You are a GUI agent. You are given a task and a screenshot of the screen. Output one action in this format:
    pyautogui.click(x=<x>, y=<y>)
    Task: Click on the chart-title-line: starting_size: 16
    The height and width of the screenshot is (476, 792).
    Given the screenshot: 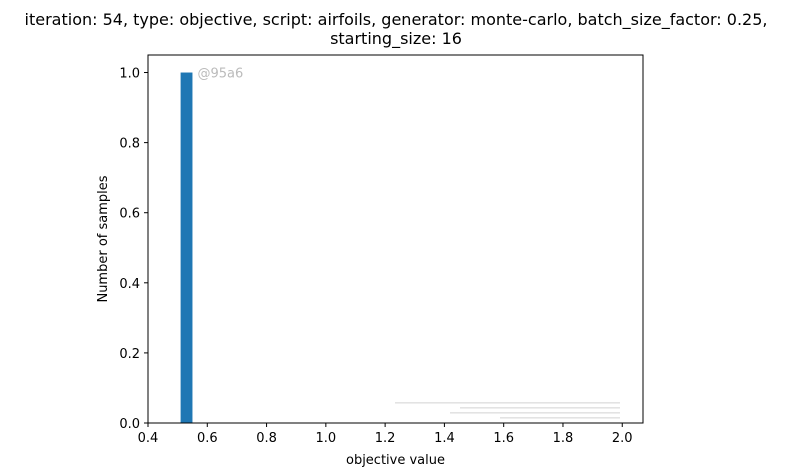 What is the action you would take?
    pyautogui.click(x=396, y=39)
    